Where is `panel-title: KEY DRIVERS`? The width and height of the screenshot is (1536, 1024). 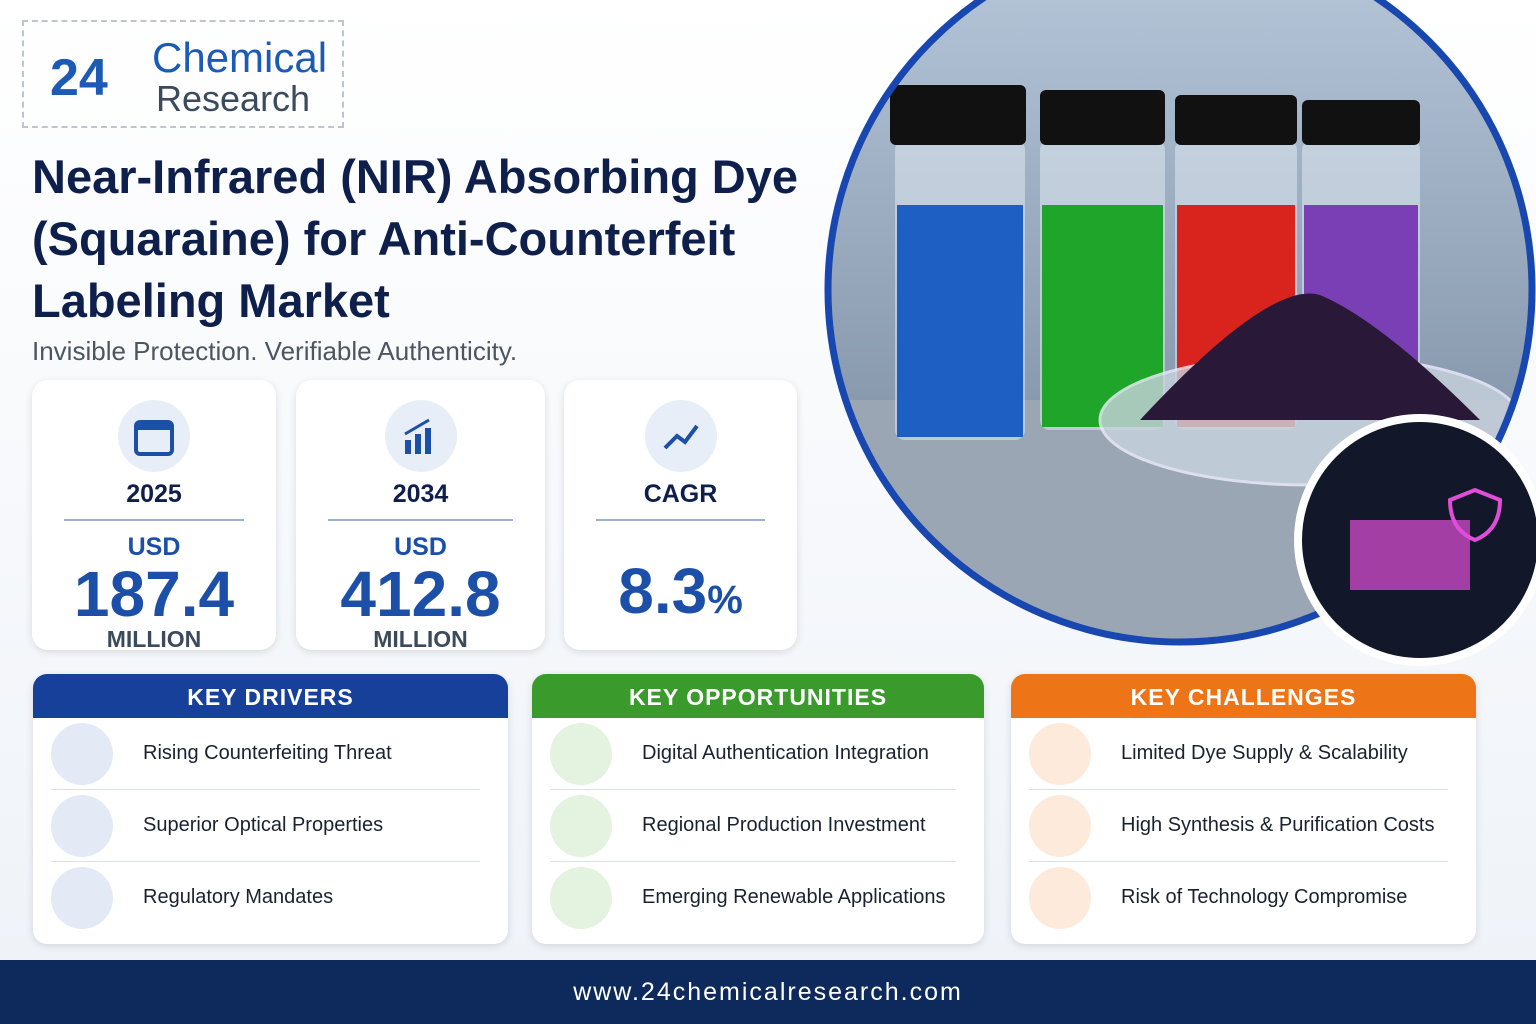
panel-title: KEY DRIVERS is located at coordinates (270, 696).